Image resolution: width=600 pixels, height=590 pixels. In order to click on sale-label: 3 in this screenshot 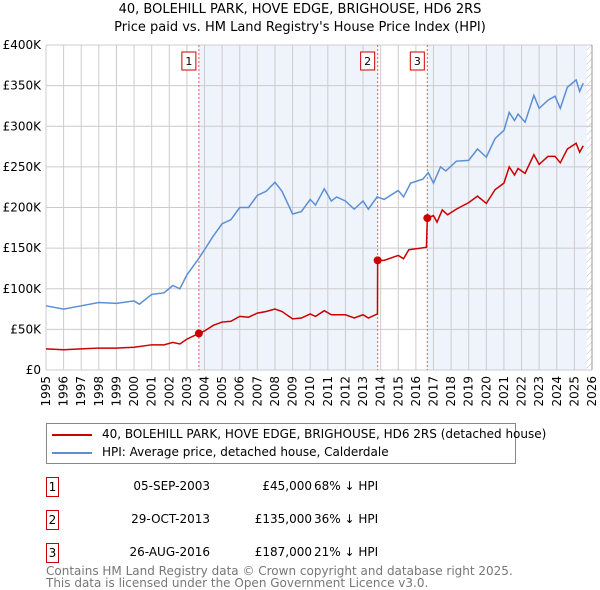, I will do `click(417, 61)`.